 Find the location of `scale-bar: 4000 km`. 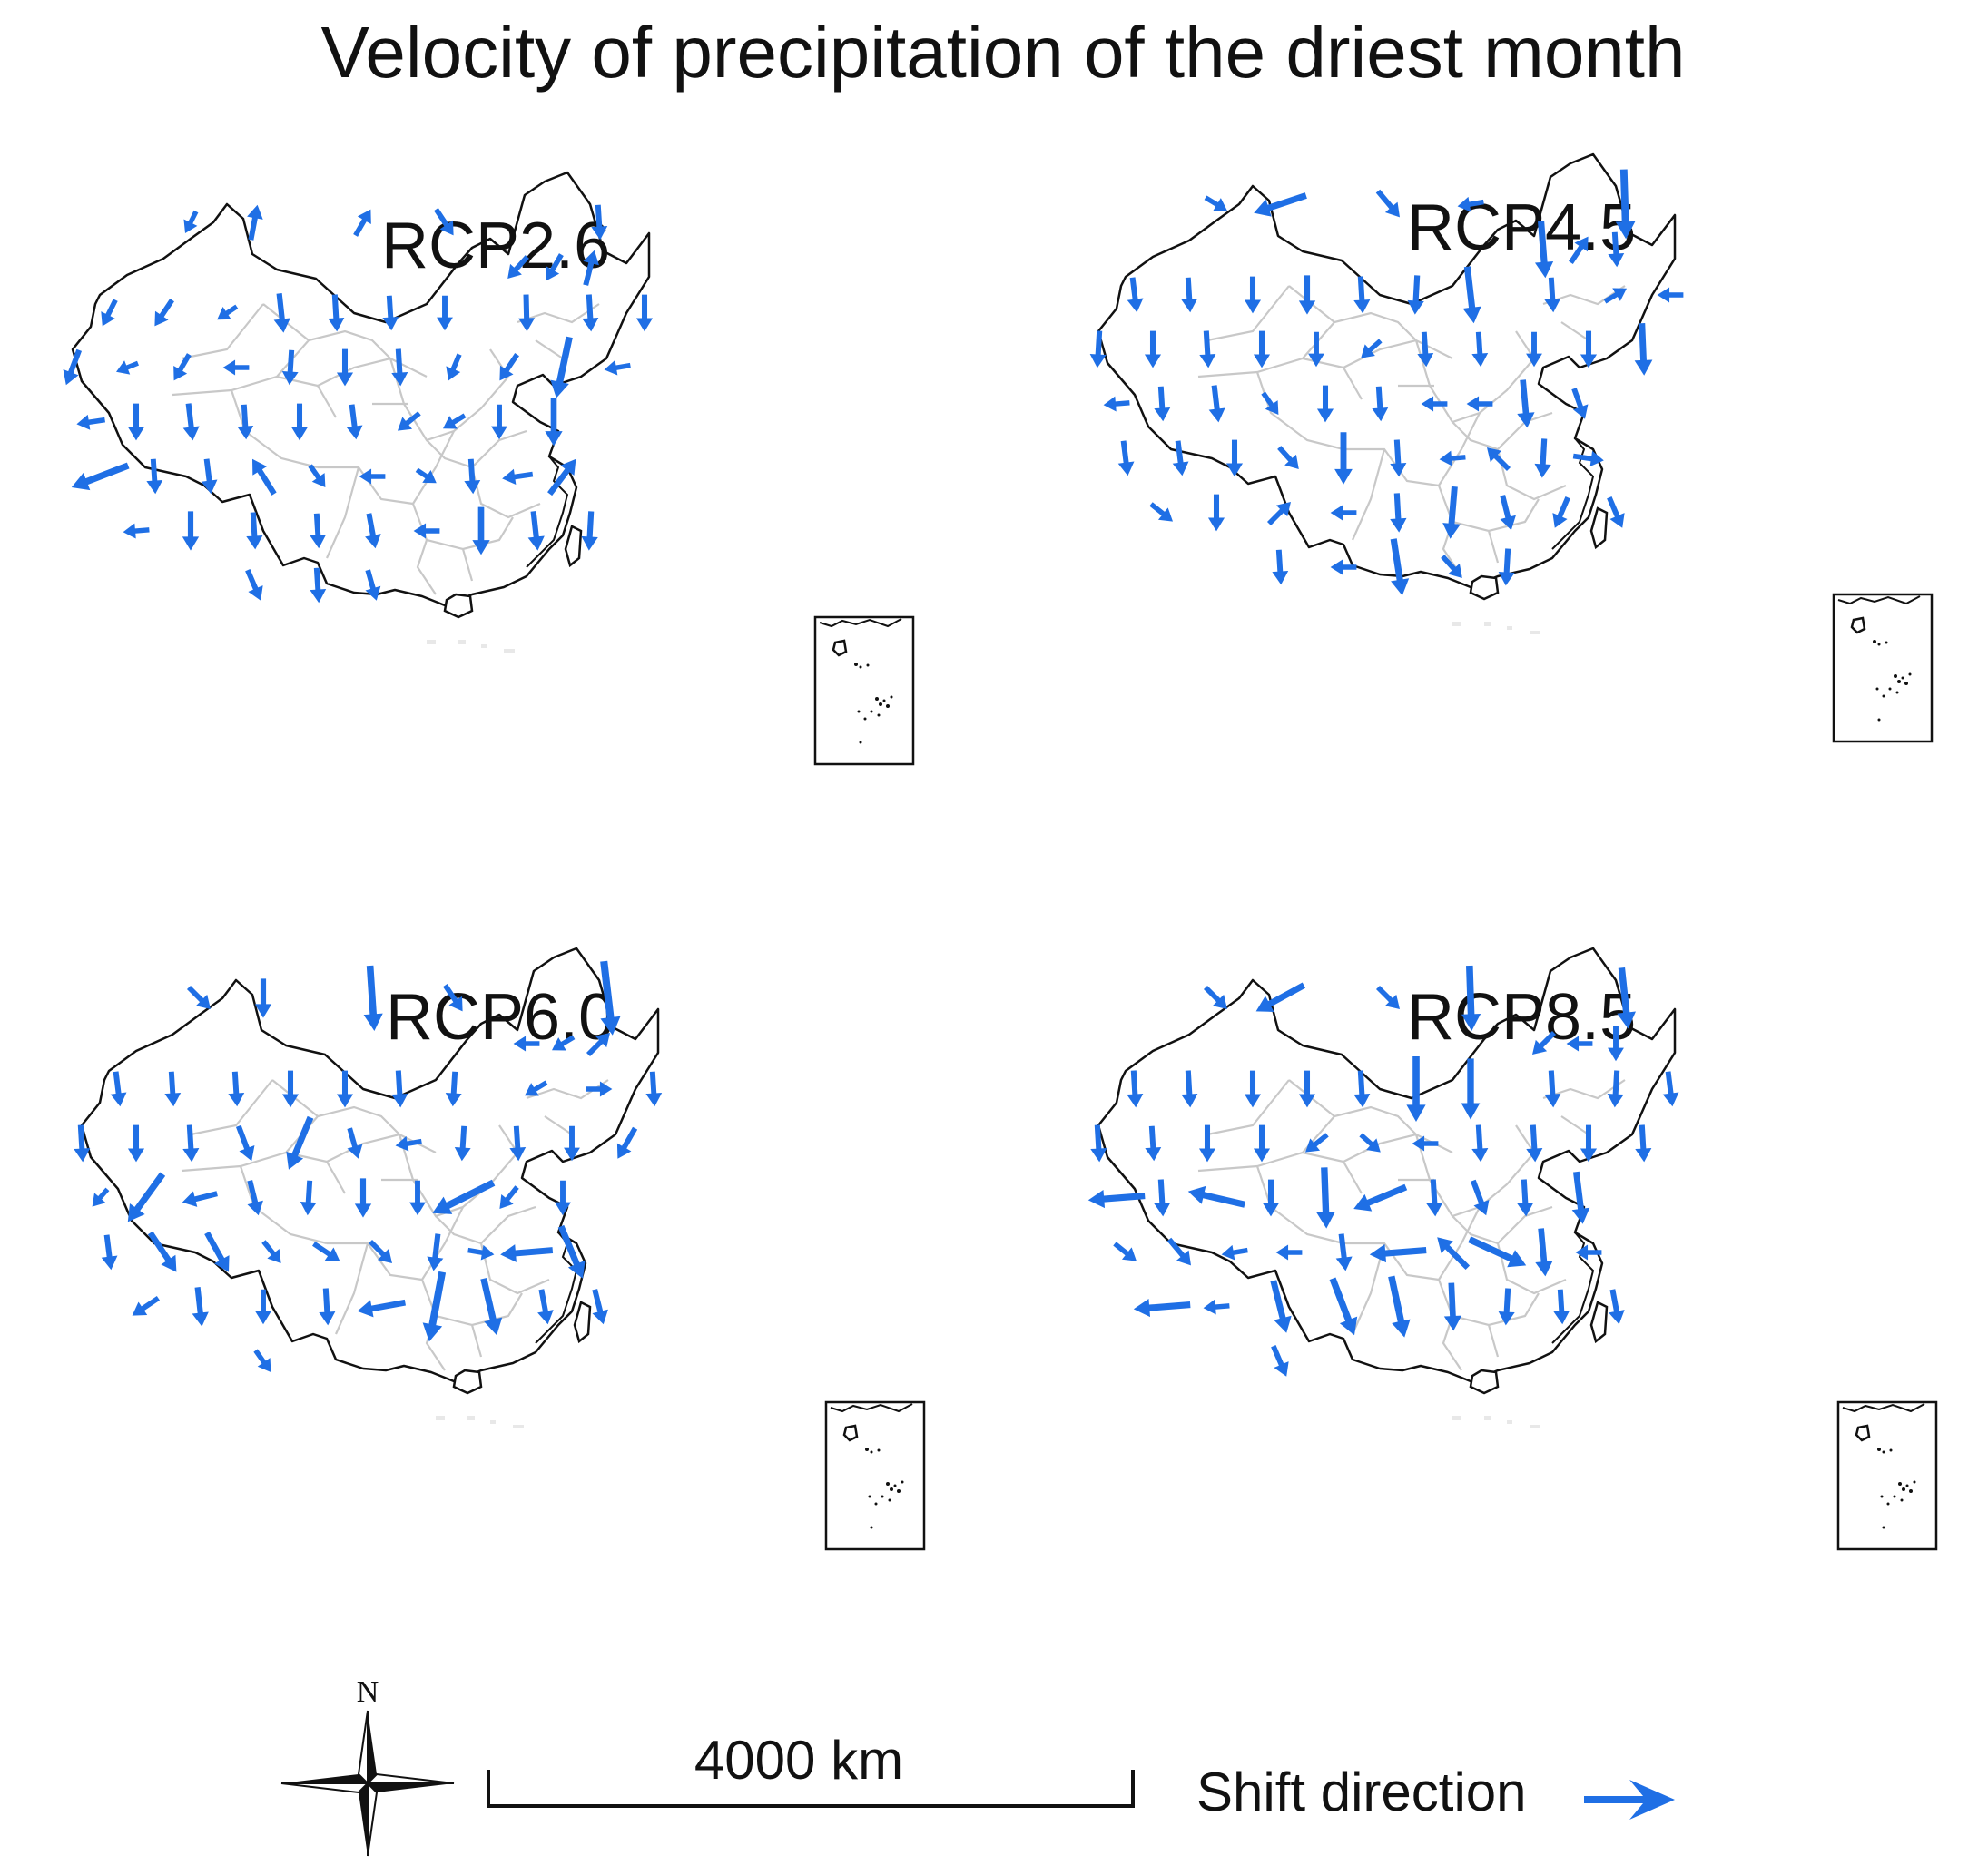

scale-bar: 4000 km is located at coordinates (811, 1769).